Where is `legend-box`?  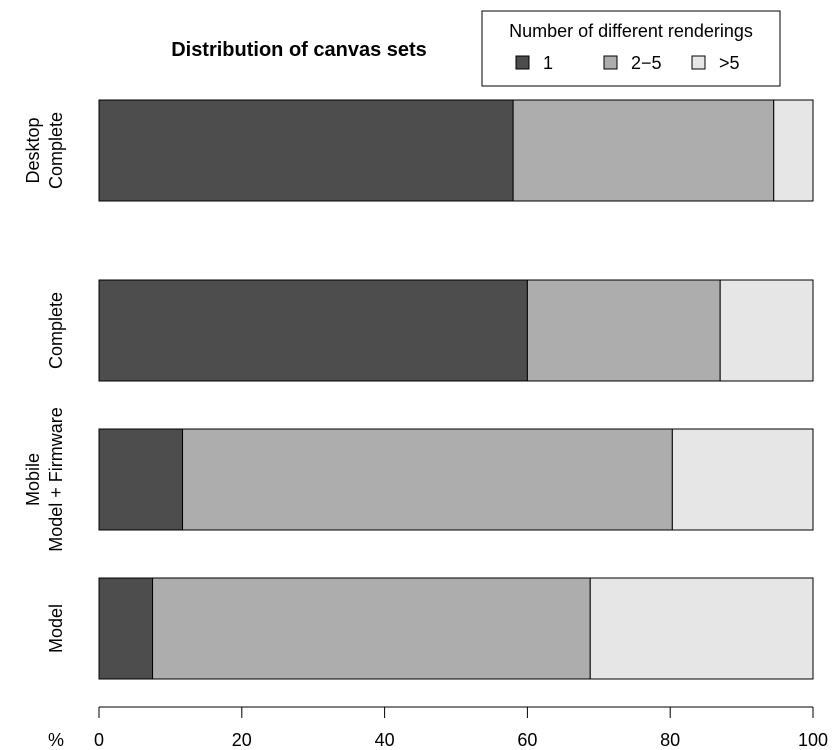 legend-box is located at coordinates (631, 48).